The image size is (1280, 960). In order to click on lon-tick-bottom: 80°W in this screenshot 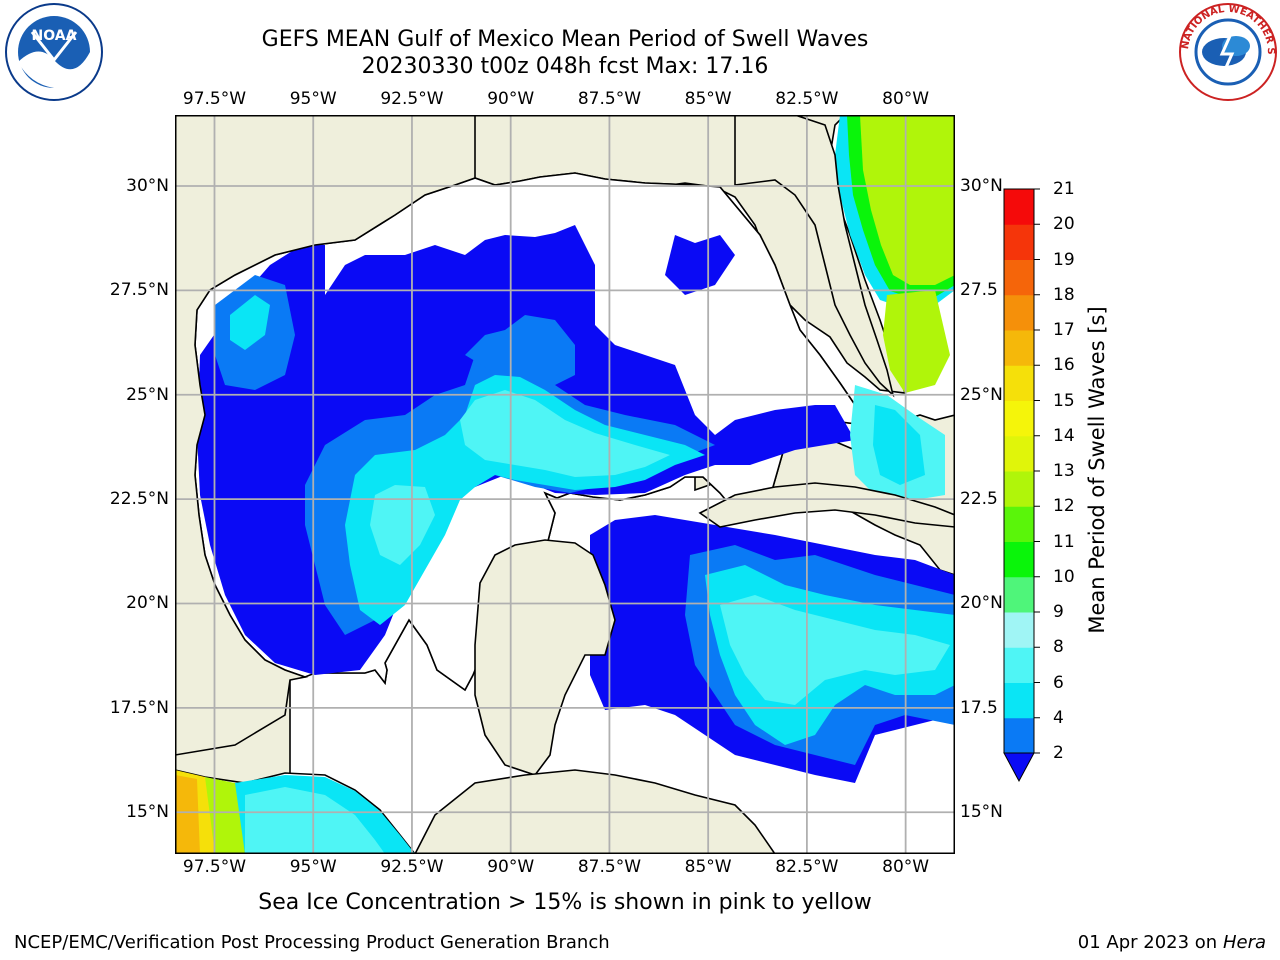, I will do `click(906, 867)`.